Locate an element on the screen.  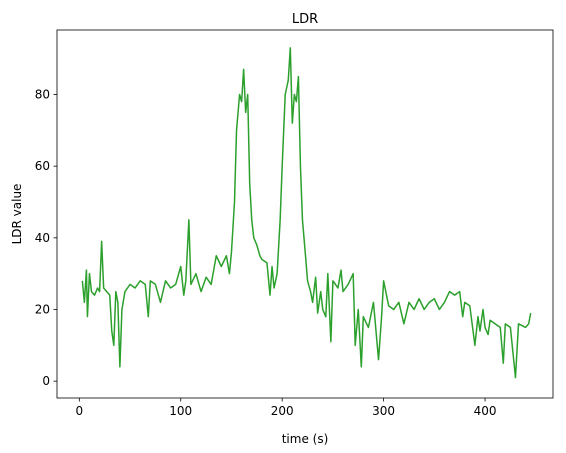
y-tick-label: 80 is located at coordinates (42, 94).